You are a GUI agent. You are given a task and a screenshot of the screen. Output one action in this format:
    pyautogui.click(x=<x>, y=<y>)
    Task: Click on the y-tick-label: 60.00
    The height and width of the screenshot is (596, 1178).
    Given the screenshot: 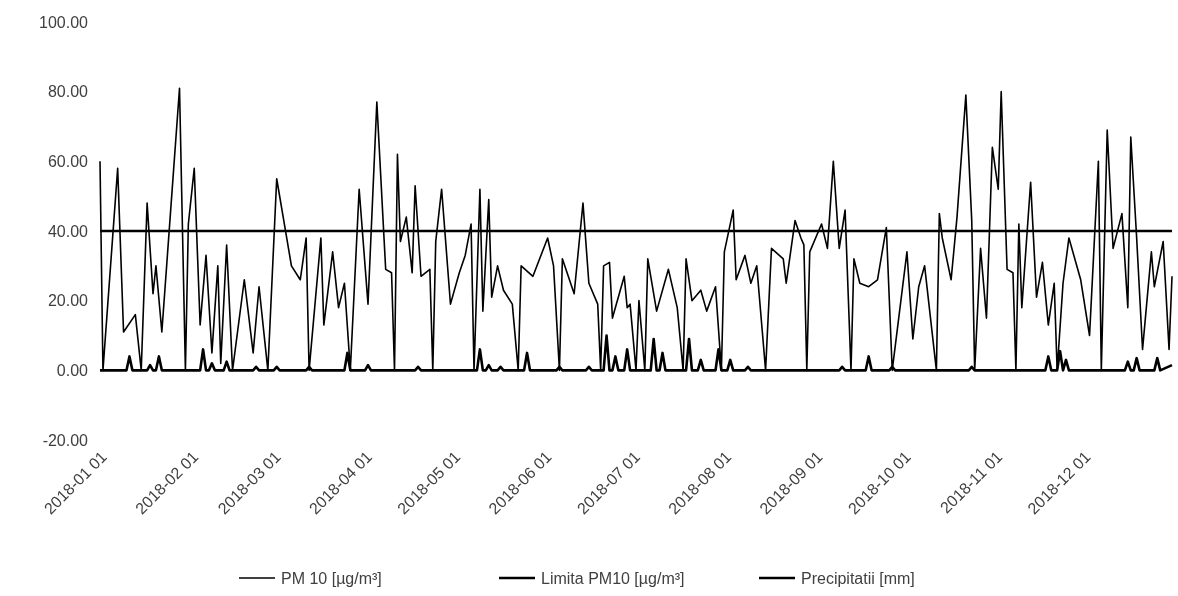 What is the action you would take?
    pyautogui.click(x=68, y=161)
    